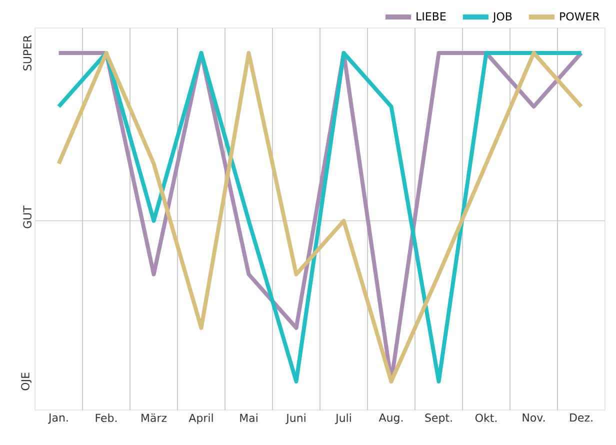 The height and width of the screenshot is (445, 616). Describe the element at coordinates (58, 419) in the screenshot. I see `x-tick-label: Jan.` at that location.